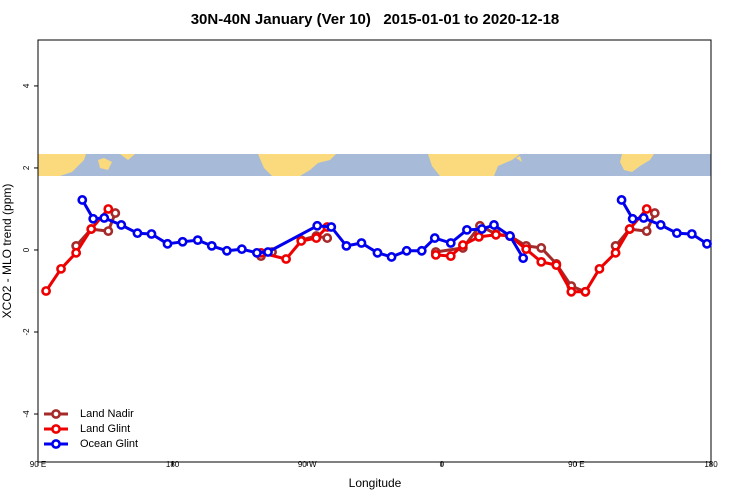 The width and height of the screenshot is (750, 500). Describe the element at coordinates (7, 251) in the screenshot. I see `y-axis-label: XCO2 - MLO trend (ppm)` at that location.